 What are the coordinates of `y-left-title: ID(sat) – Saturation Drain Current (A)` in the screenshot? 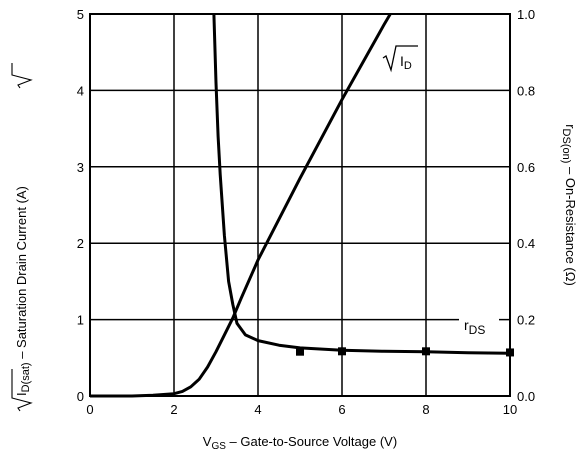 It's located at (22, 237).